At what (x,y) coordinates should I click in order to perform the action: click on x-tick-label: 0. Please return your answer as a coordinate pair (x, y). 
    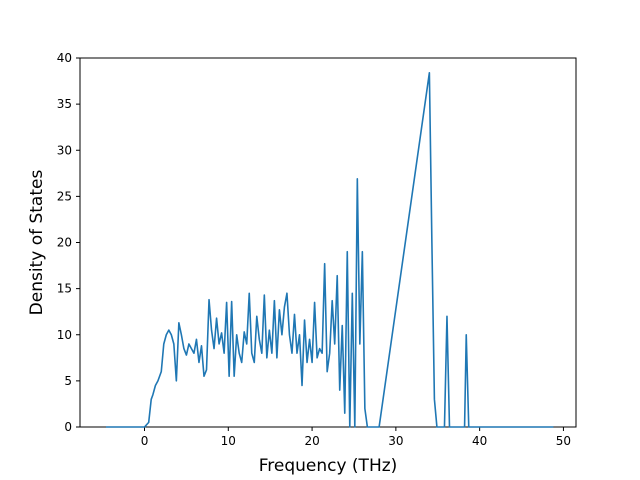
    Looking at the image, I should click on (145, 441).